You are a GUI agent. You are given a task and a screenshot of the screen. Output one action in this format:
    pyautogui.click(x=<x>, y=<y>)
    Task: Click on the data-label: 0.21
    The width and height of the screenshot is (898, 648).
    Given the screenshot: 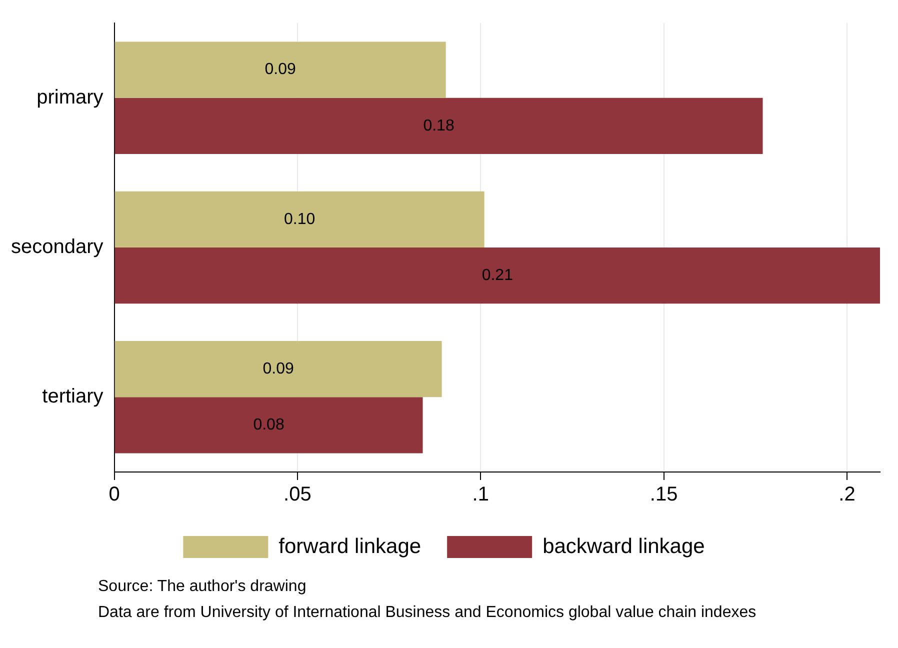 What is the action you would take?
    pyautogui.click(x=498, y=275)
    